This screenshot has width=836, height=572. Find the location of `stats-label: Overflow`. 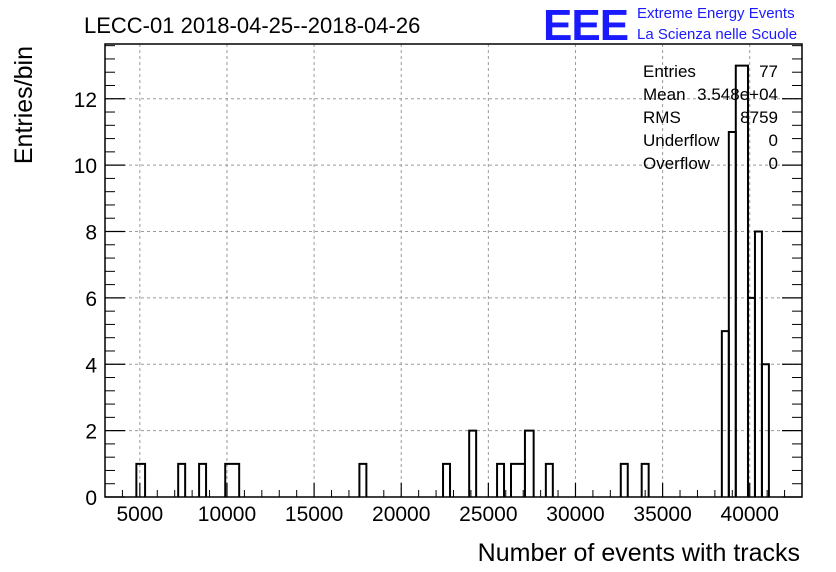

stats-label: Overflow is located at coordinates (677, 163).